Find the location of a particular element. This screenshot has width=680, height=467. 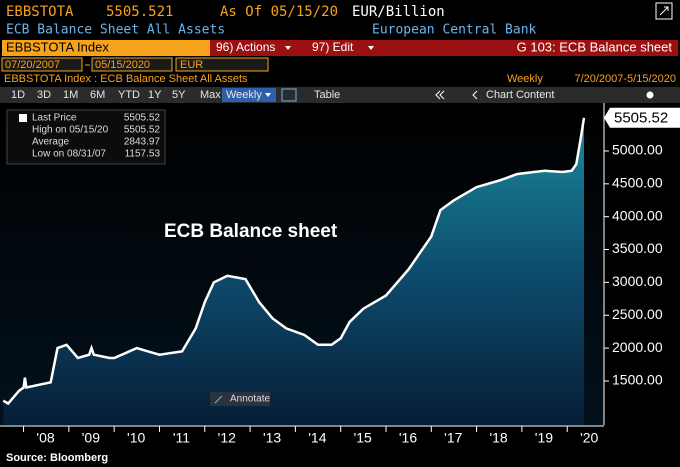

legend-label: Average is located at coordinates (51, 142).